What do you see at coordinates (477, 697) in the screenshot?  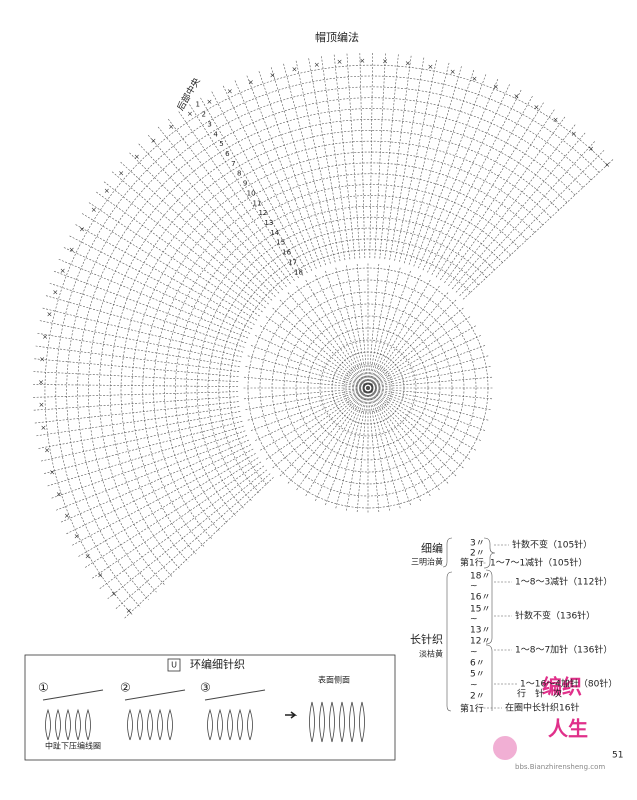 I see `row-label: 2〃` at bounding box center [477, 697].